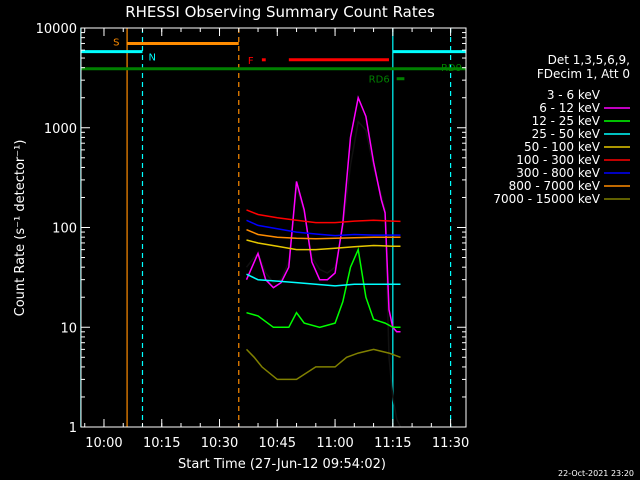 The height and width of the screenshot is (480, 640). I want to click on flag-label-rd6: RD6, so click(379, 80).